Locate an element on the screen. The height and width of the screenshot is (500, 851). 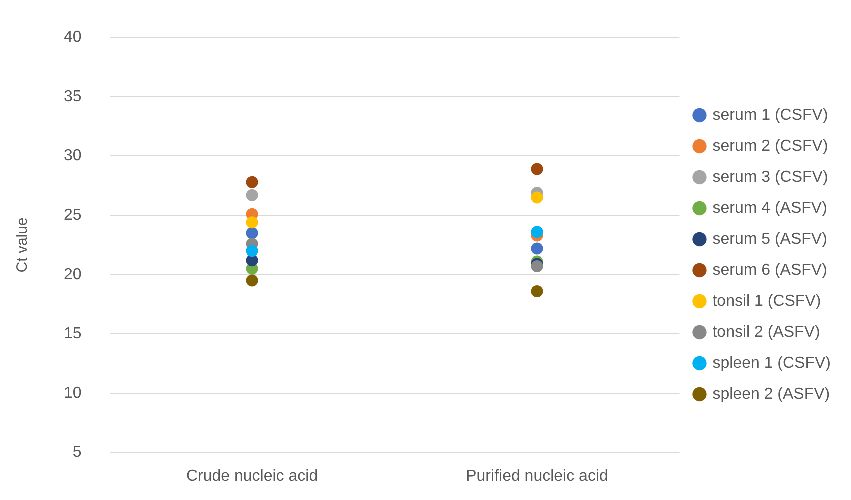
y-tick-label: 35 is located at coordinates (73, 97).